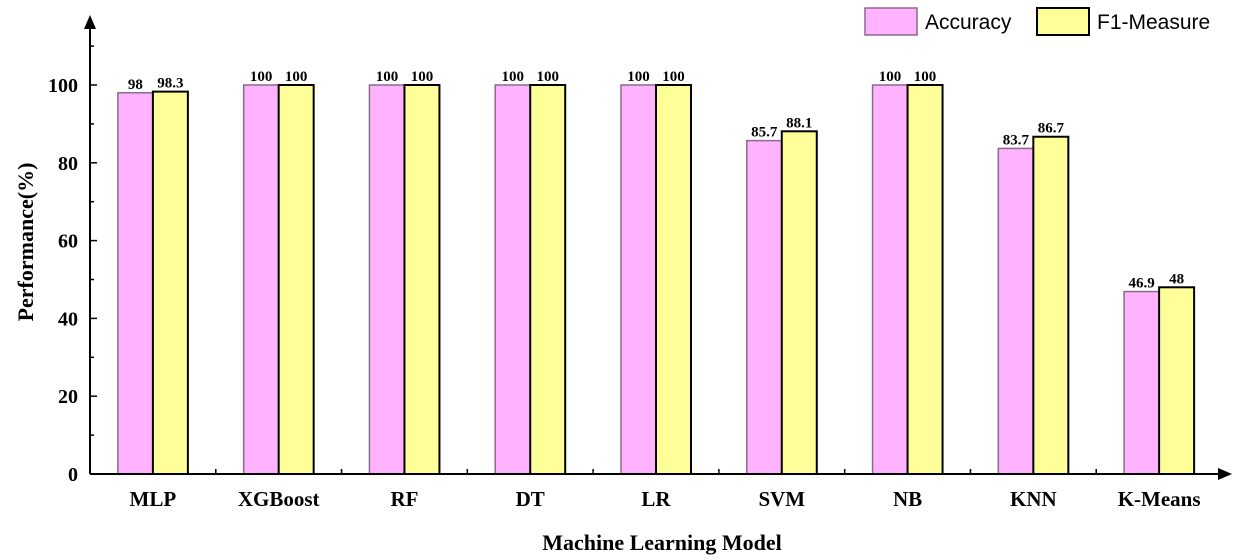  I want to click on x-tick-label: SVM, so click(781, 499).